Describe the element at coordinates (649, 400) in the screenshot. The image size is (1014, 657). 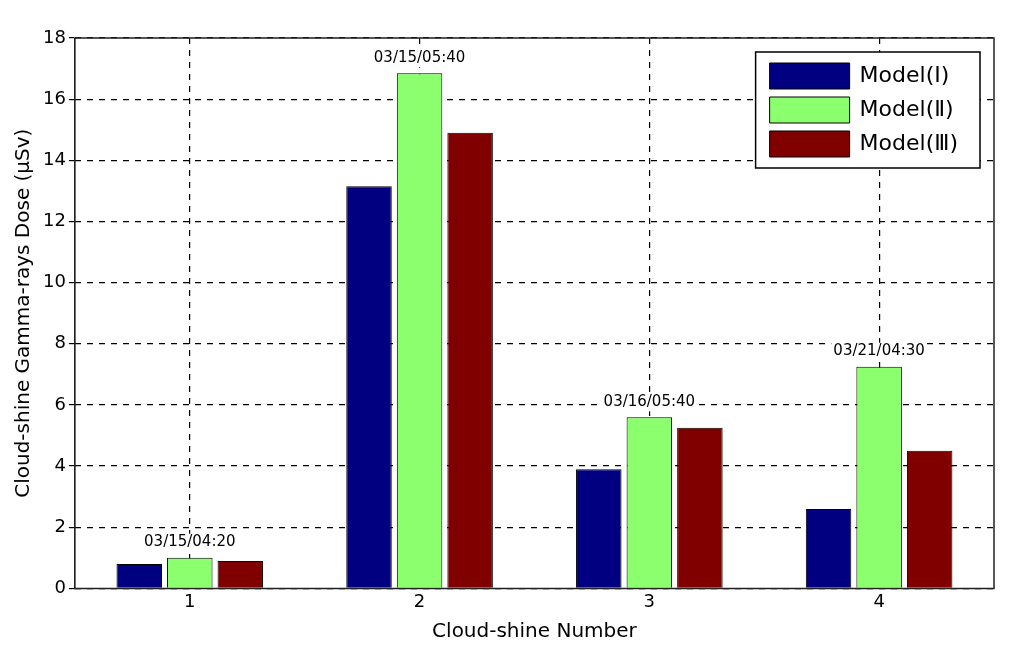
I see `annotation: 03/16/05:40` at that location.